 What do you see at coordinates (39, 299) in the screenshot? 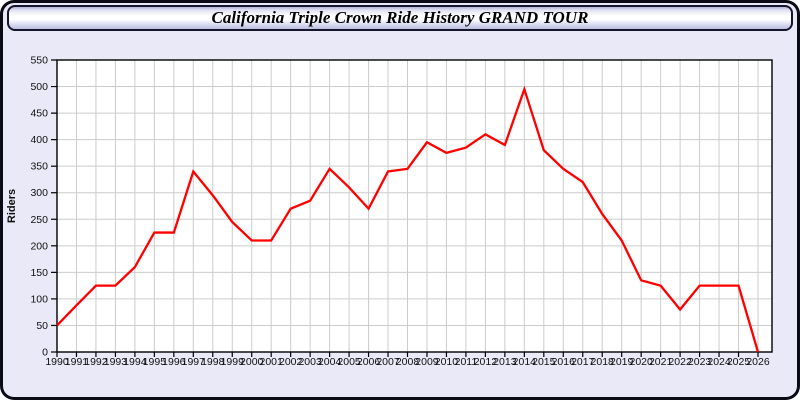
I see `y-tick-label: 100` at bounding box center [39, 299].